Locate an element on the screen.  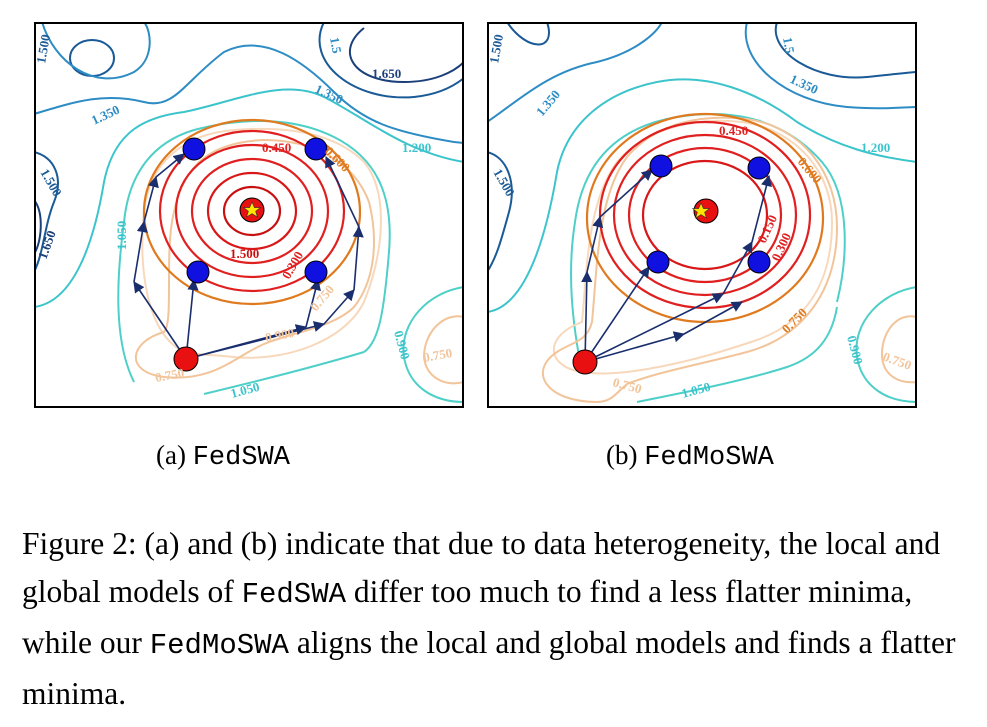
subcaption-a-method: FedSWA is located at coordinates (241, 458).